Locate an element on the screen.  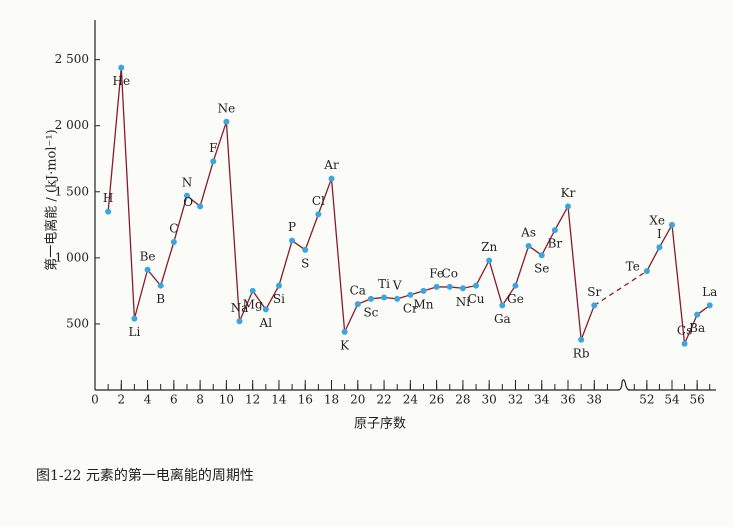
x-tick-label: 36 is located at coordinates (567, 400).